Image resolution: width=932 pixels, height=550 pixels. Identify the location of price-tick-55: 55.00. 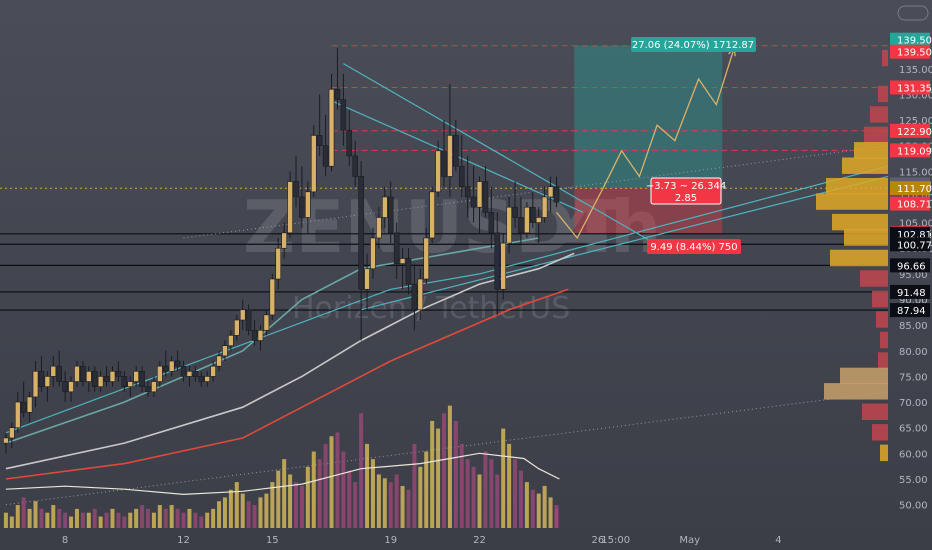
(913, 480).